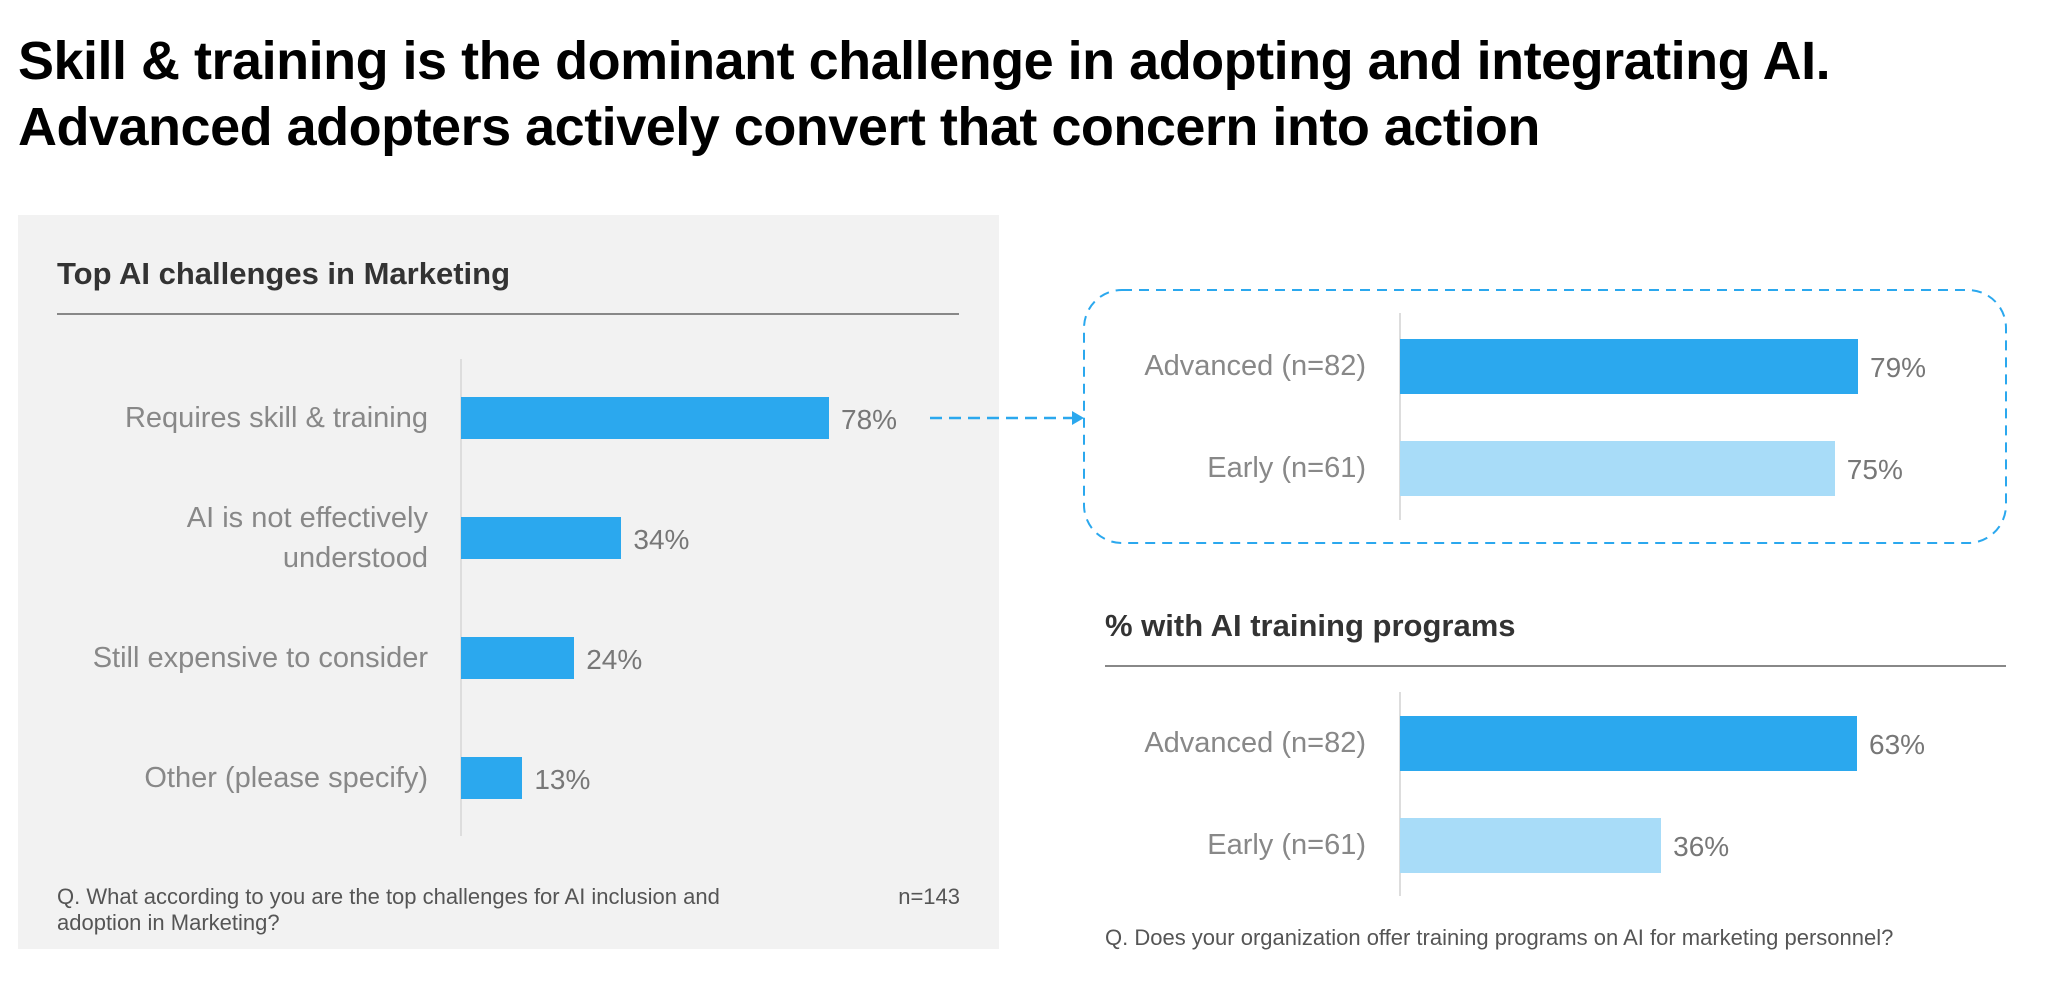 The width and height of the screenshot is (2048, 998). Describe the element at coordinates (307, 538) in the screenshot. I see `category-label: AI is not effectively understood` at that location.